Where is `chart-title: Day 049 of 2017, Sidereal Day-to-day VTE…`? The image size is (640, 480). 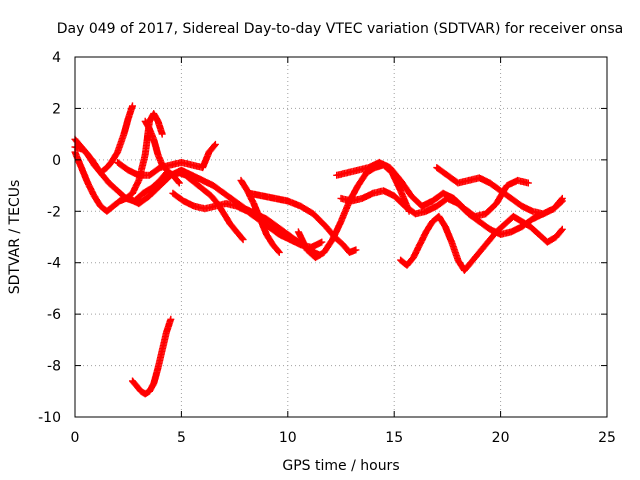 chart-title: Day 049 of 2017, Sidereal Day-to-day VTE… is located at coordinates (340, 29).